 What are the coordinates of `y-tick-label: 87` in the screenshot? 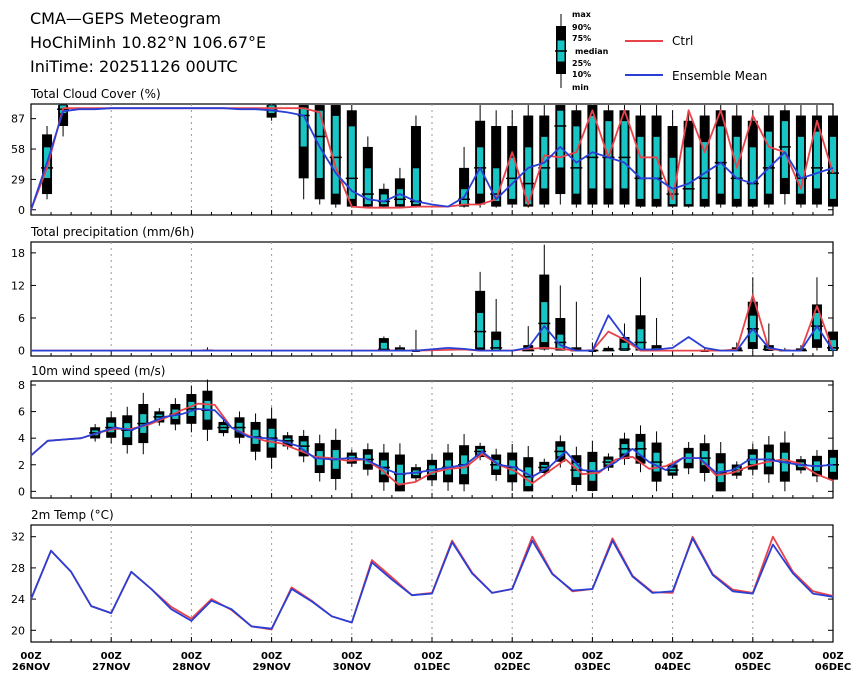 It's located at (18, 119).